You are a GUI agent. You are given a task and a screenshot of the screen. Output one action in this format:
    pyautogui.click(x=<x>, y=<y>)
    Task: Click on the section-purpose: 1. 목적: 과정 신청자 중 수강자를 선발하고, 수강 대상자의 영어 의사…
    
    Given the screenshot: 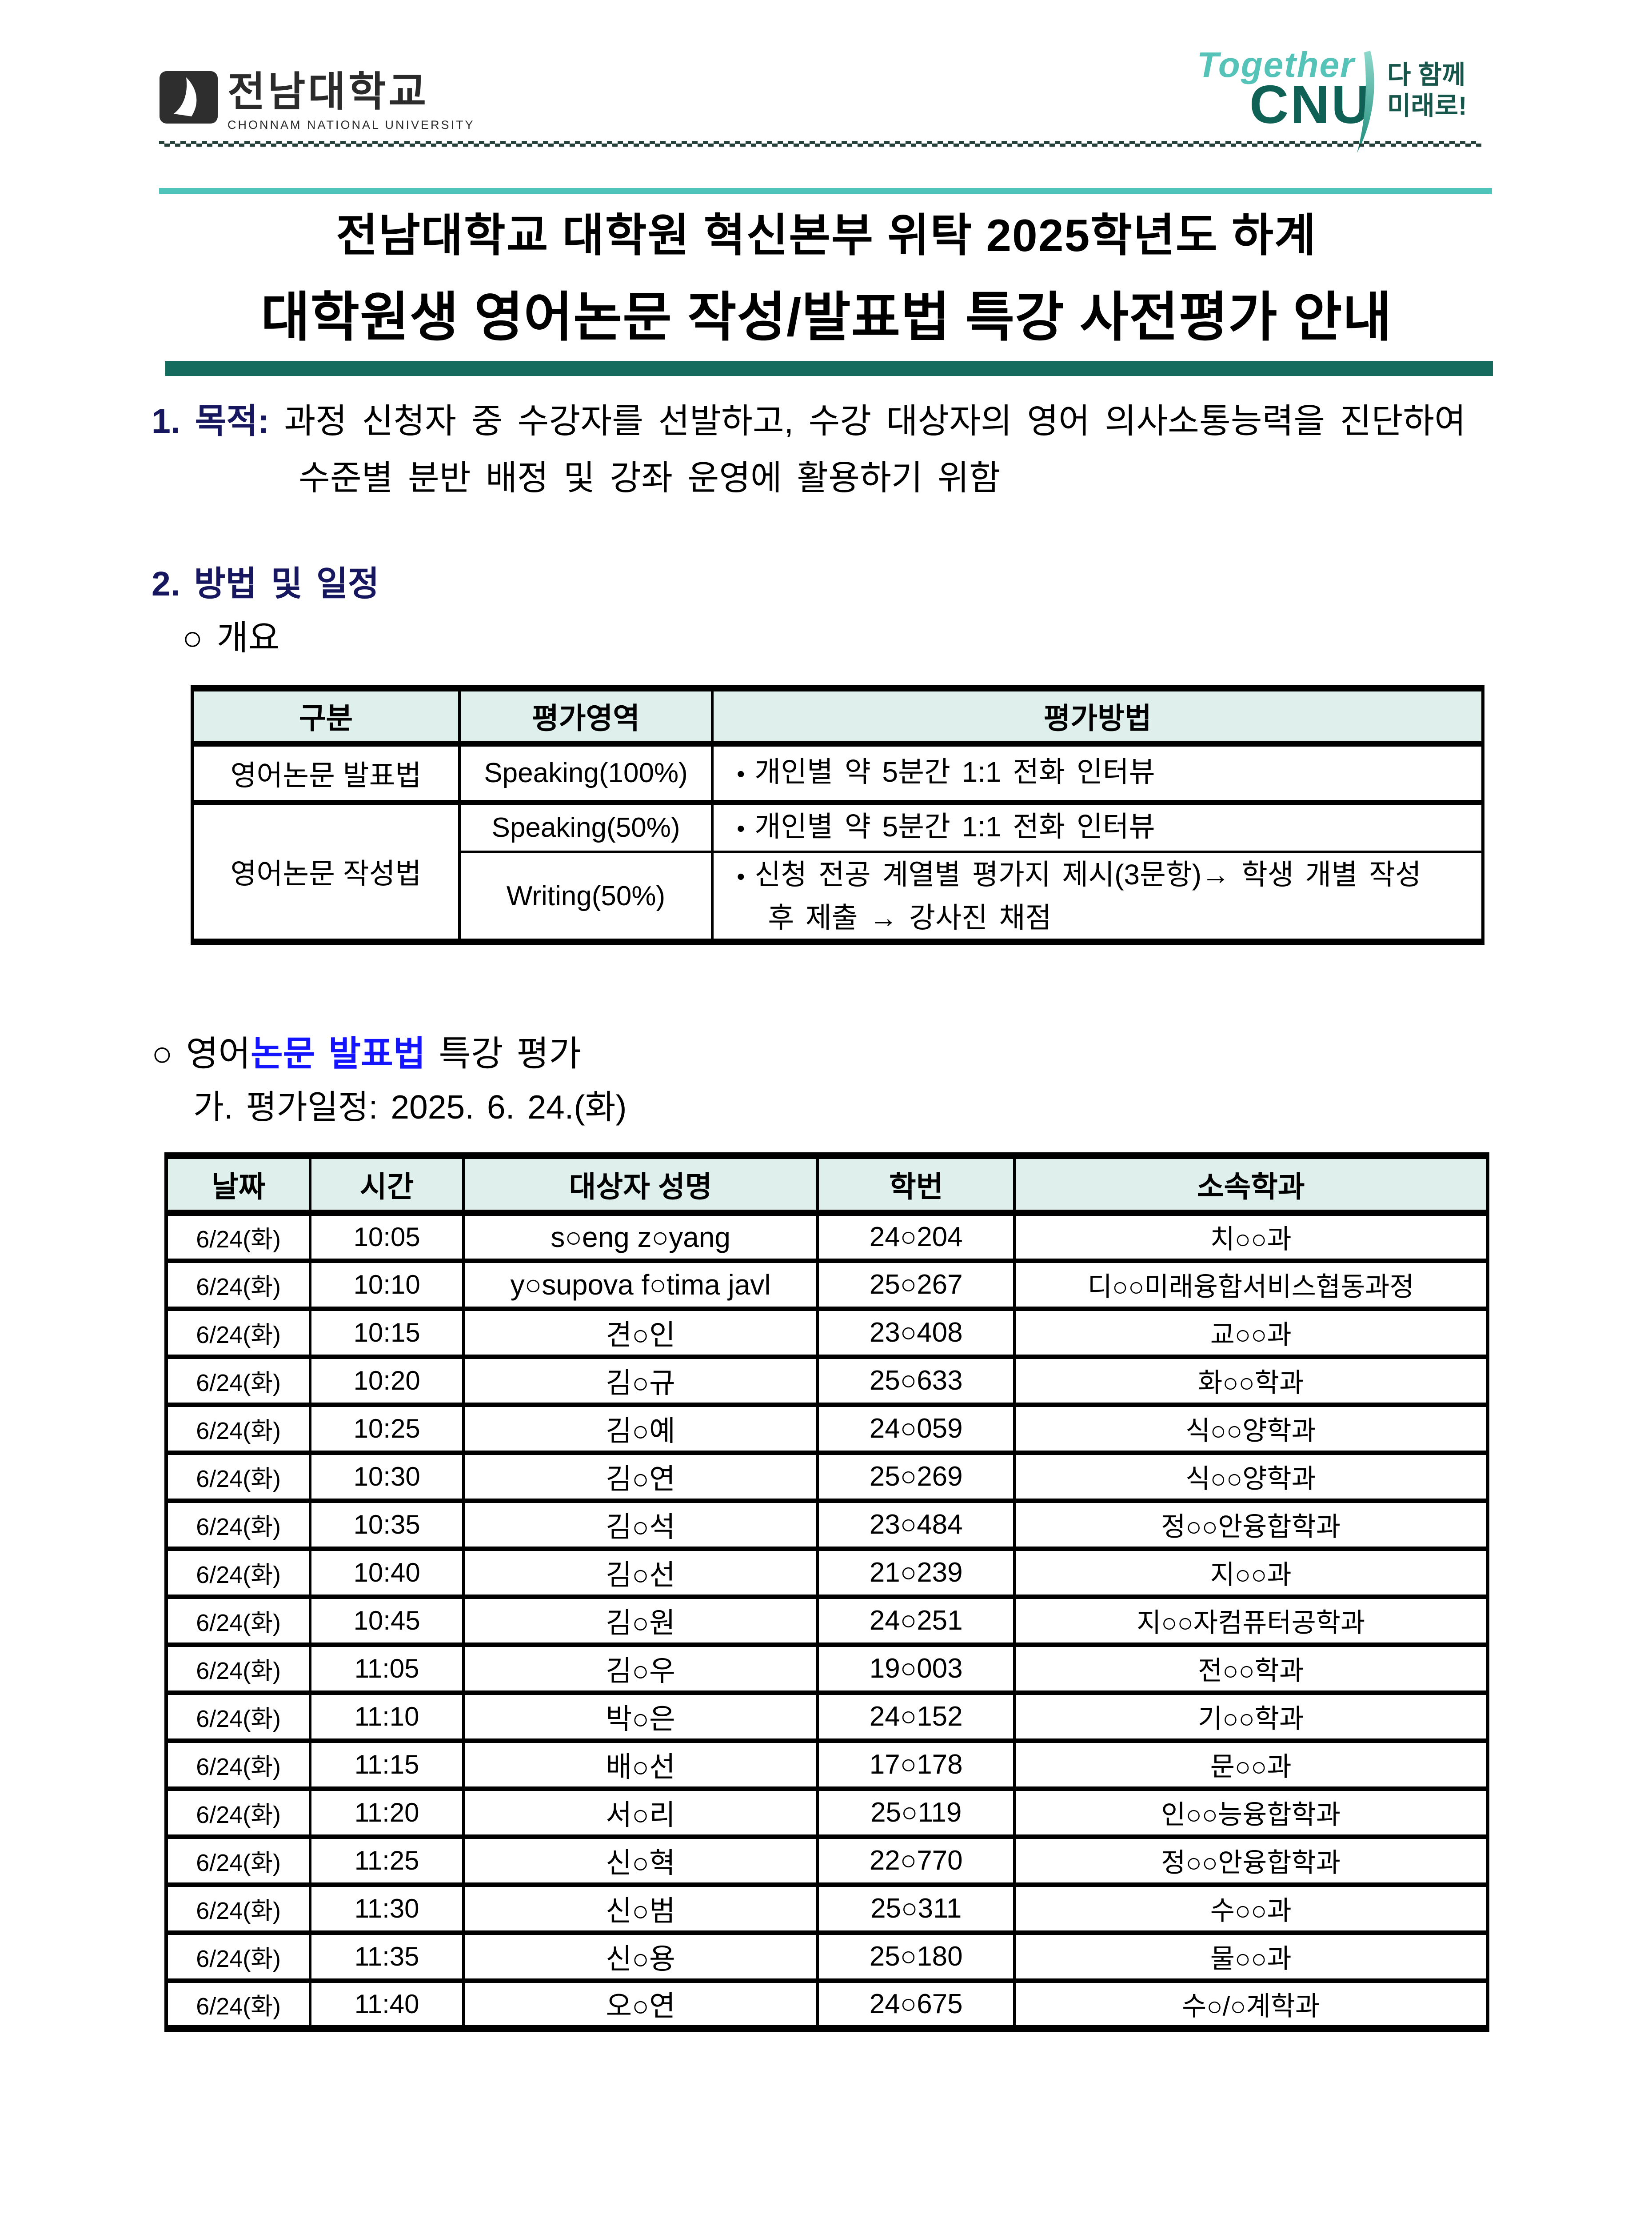 What is the action you would take?
    pyautogui.click(x=831, y=450)
    